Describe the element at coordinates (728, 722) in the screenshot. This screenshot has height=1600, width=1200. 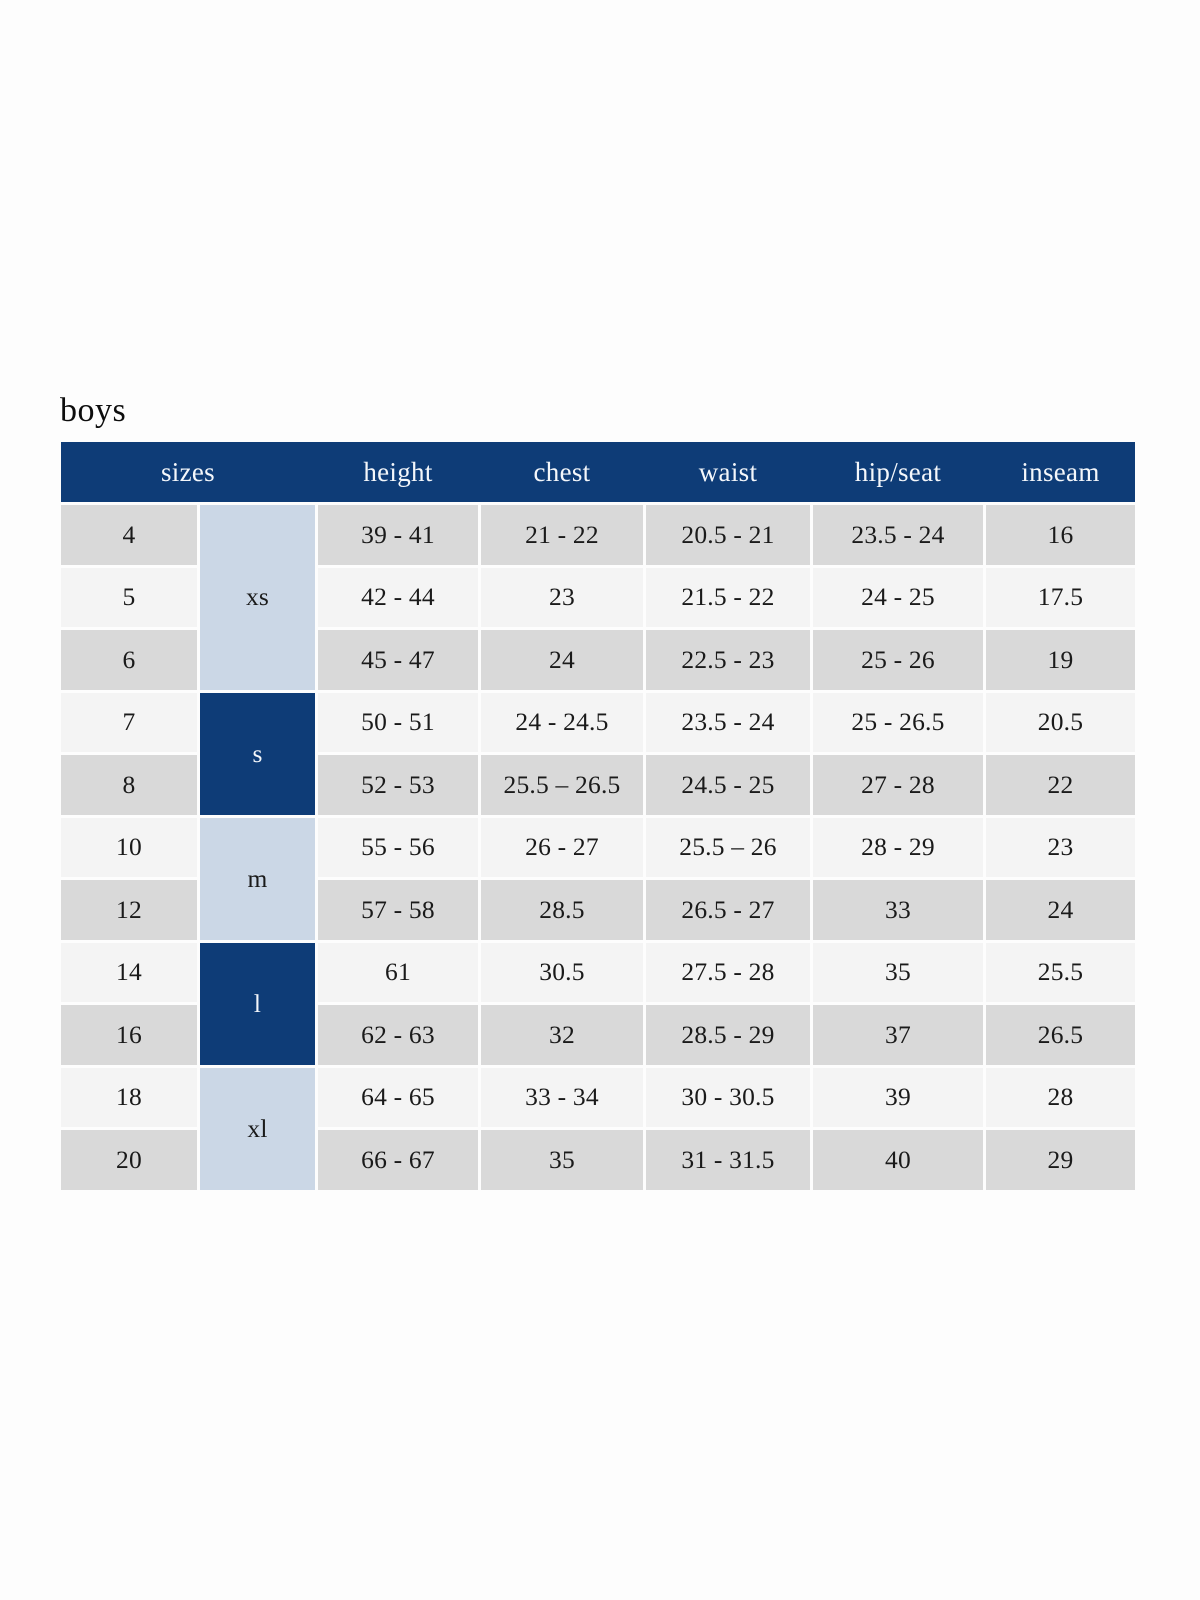
I see `cell-waist: 23.5 - 24` at that location.